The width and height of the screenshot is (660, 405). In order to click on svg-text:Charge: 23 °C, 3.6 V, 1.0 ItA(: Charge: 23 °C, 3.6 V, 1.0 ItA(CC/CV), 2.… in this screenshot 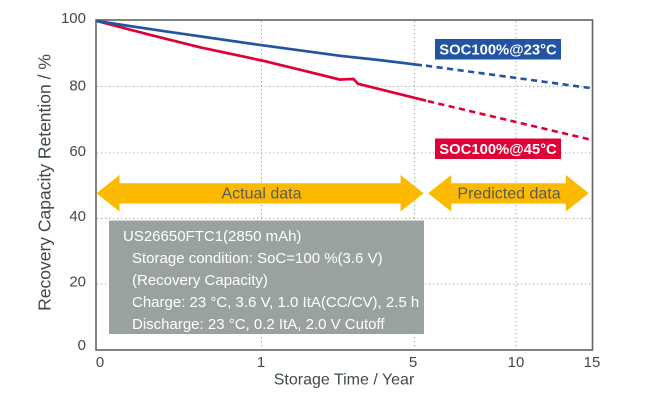, I will do `click(275, 302)`.